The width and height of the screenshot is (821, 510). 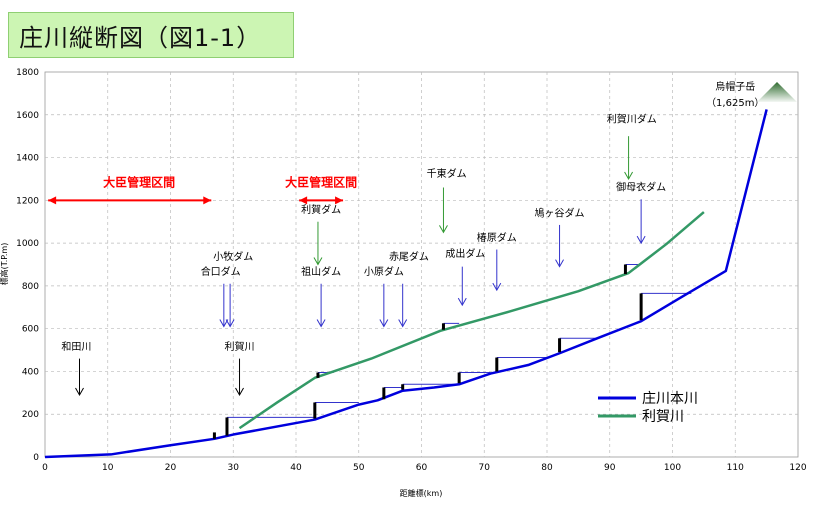 I want to click on y-tick-label: 1800, so click(x=27, y=73).